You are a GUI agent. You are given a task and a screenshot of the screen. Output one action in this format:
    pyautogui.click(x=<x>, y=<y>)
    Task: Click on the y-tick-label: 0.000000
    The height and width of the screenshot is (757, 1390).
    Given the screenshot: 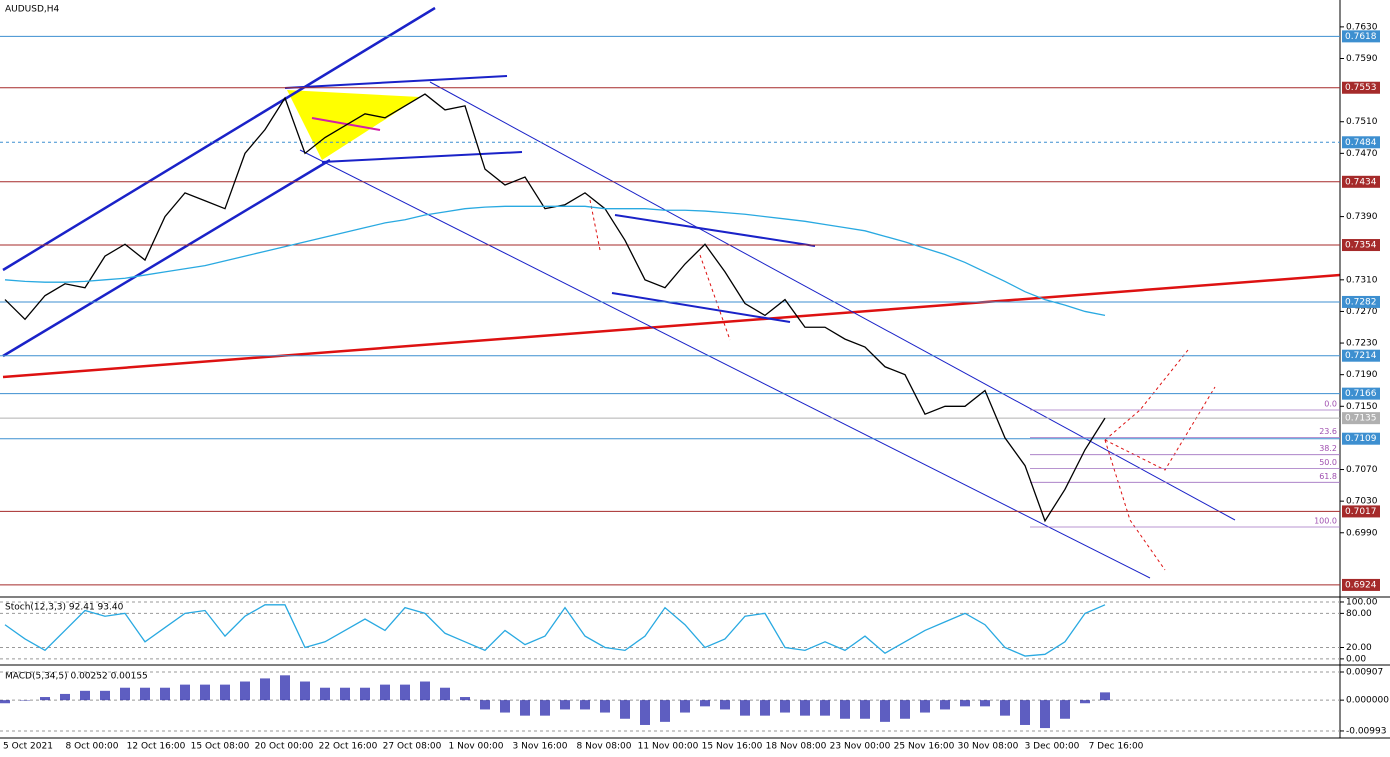 What is the action you would take?
    pyautogui.click(x=1367, y=701)
    